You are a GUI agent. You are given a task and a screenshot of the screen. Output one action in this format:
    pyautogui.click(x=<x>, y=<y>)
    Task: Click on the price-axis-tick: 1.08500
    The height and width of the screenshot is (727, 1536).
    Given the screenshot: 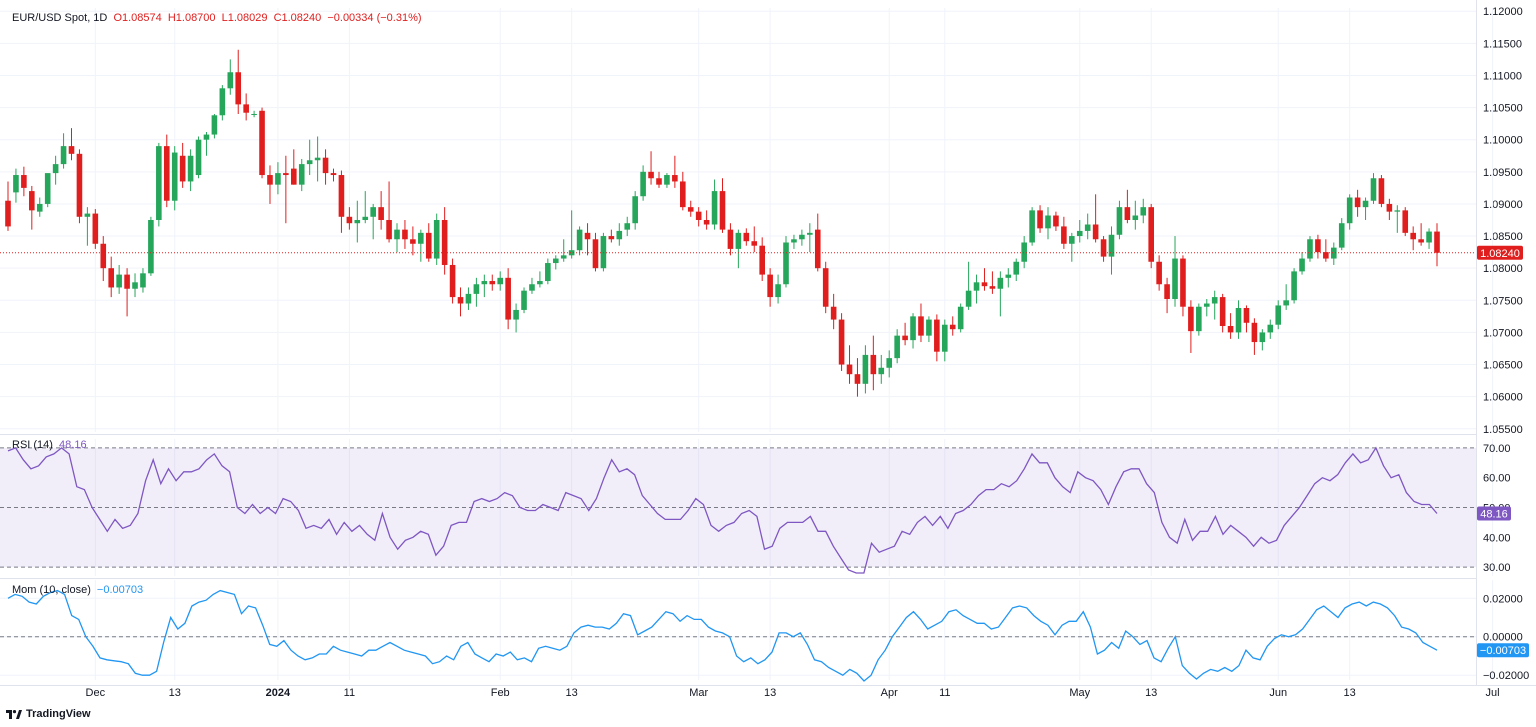 What is the action you would take?
    pyautogui.click(x=1503, y=237)
    